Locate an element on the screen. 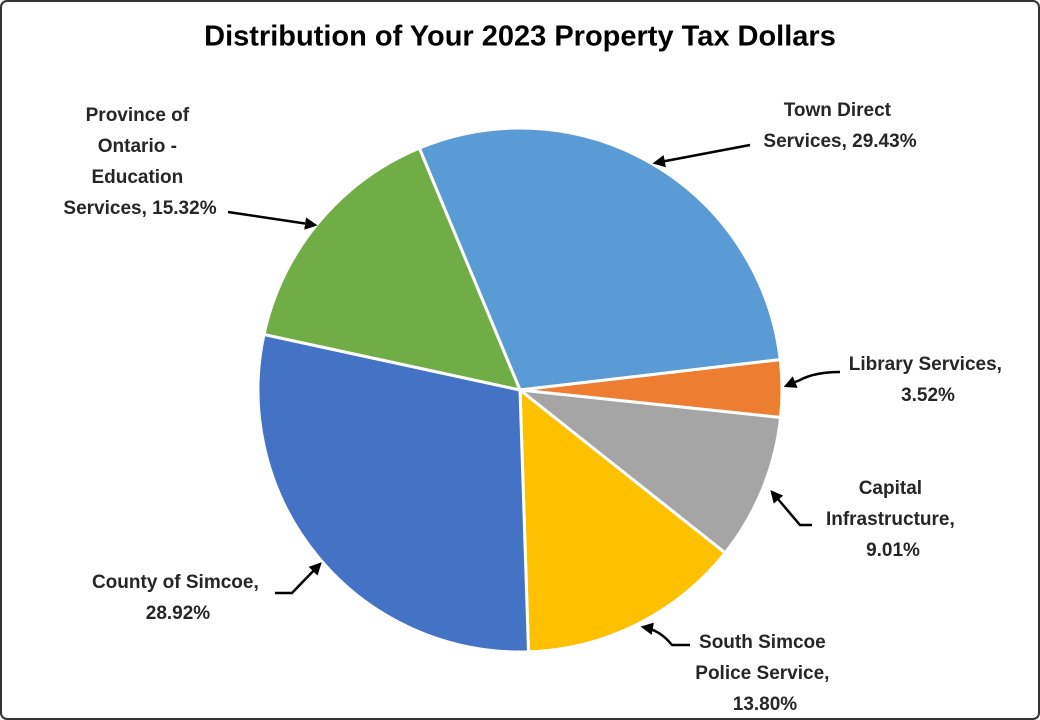 Image resolution: width=1040 pixels, height=720 pixels. label-line: Library Services, is located at coordinates (928, 364).